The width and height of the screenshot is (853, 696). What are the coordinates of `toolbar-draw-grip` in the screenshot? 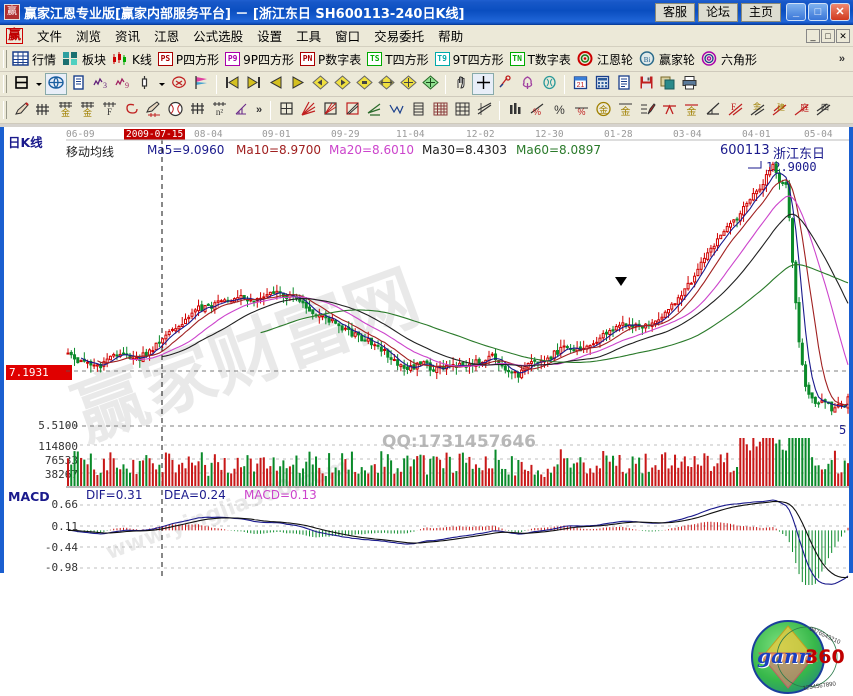 It's located at (5, 110).